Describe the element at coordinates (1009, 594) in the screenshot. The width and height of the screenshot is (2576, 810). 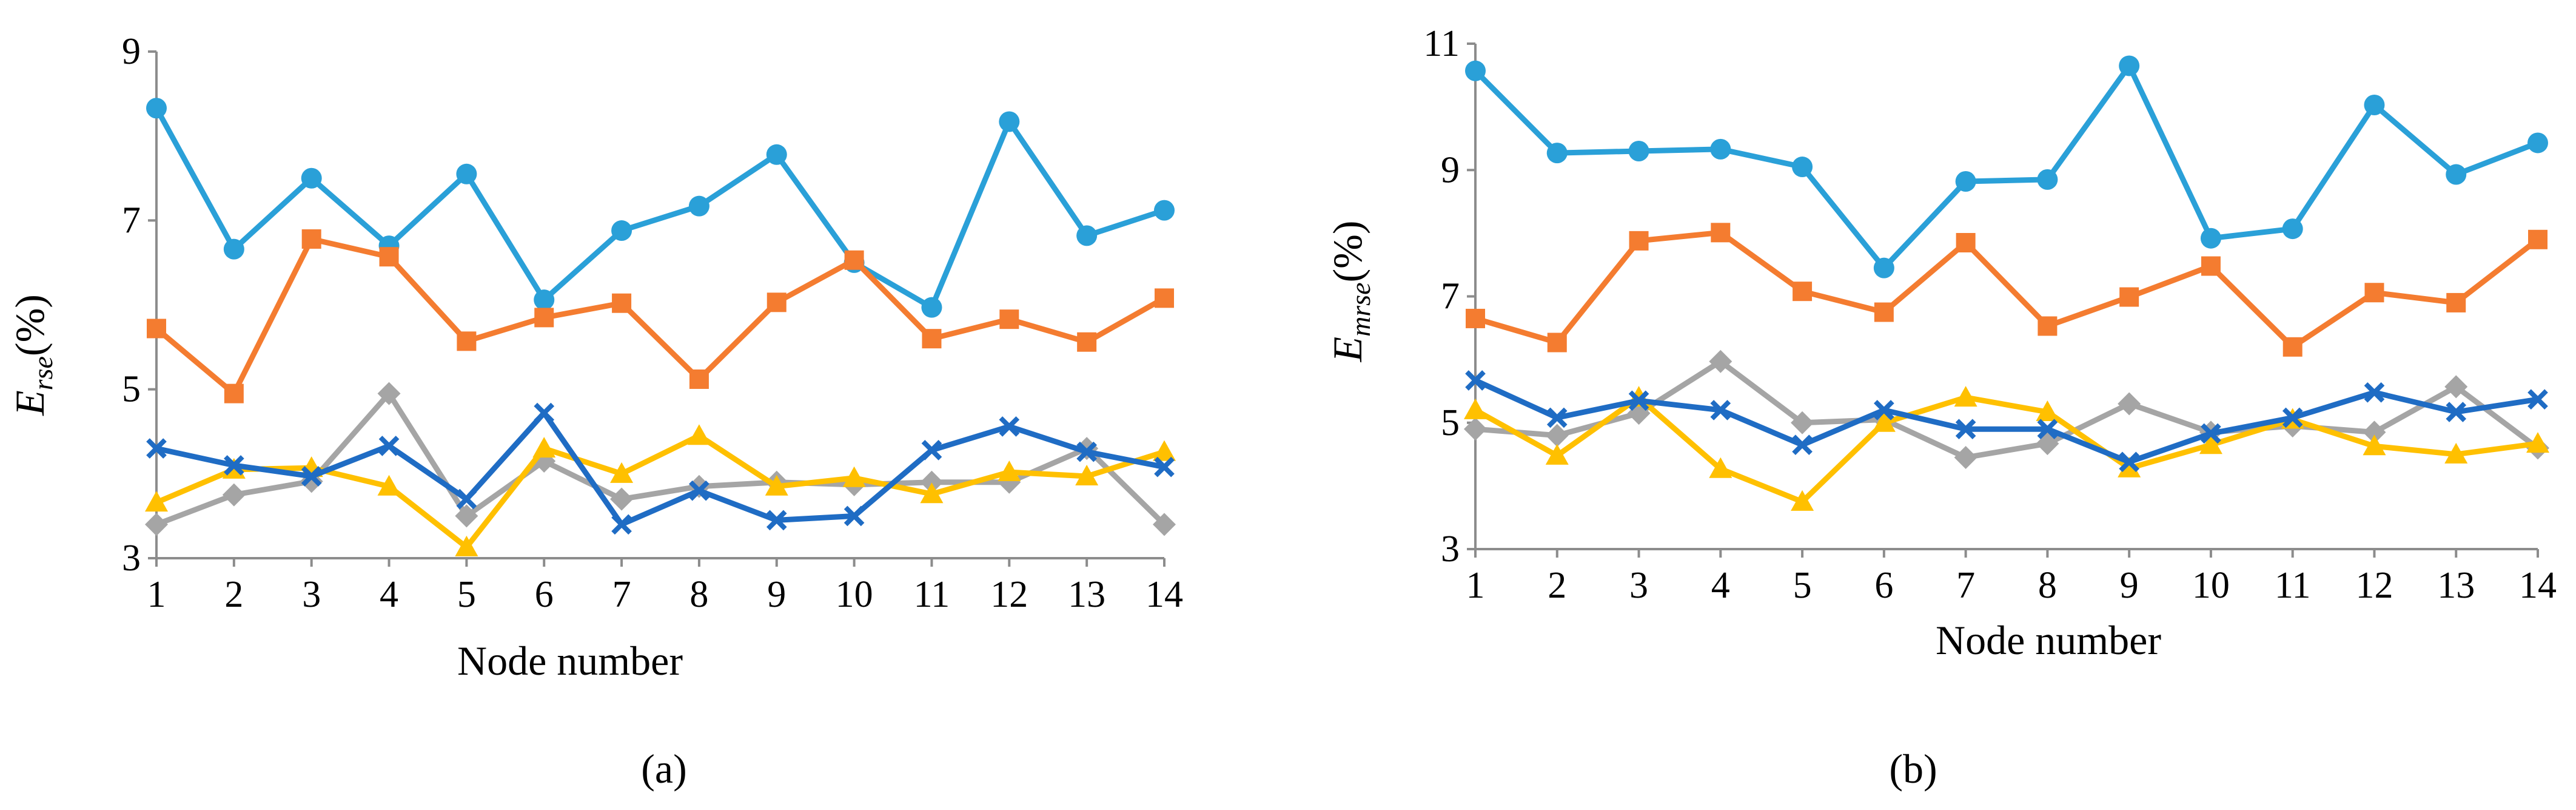
I see `x-tick-label: 12` at that location.